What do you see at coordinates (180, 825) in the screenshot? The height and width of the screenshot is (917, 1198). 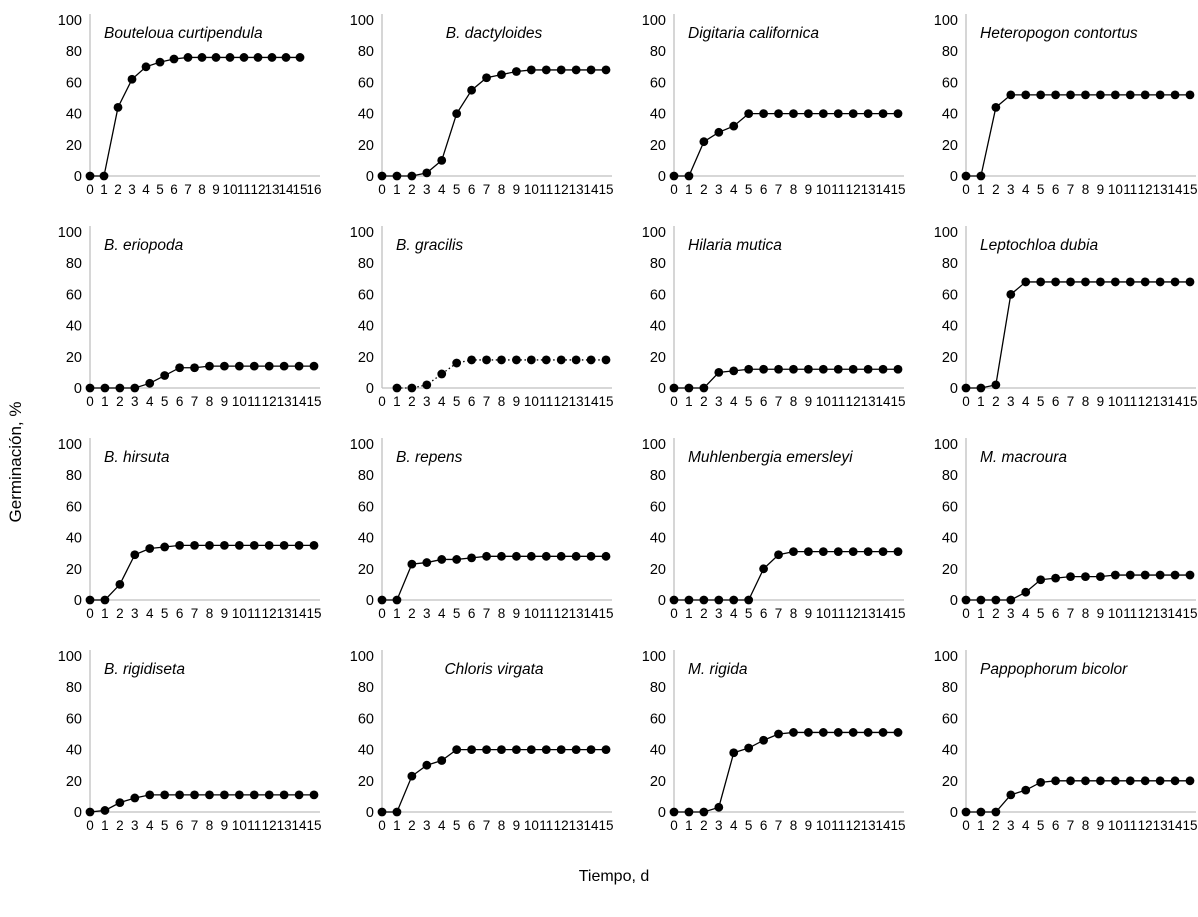 I see `x-tick-label: 6` at bounding box center [180, 825].